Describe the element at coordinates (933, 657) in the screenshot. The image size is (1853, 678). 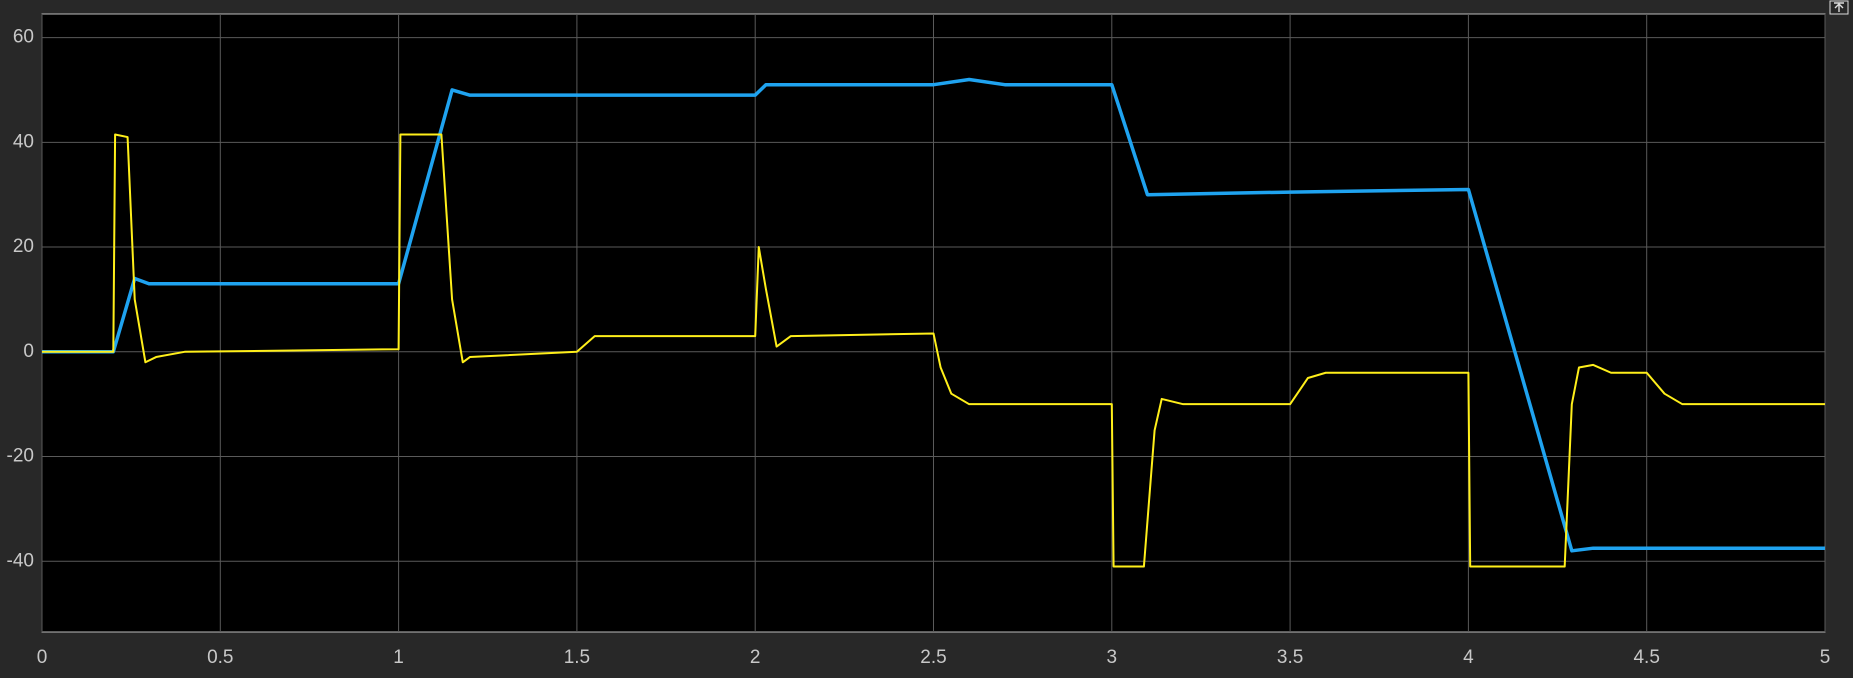
I see `x-tick-label: 2.5` at that location.